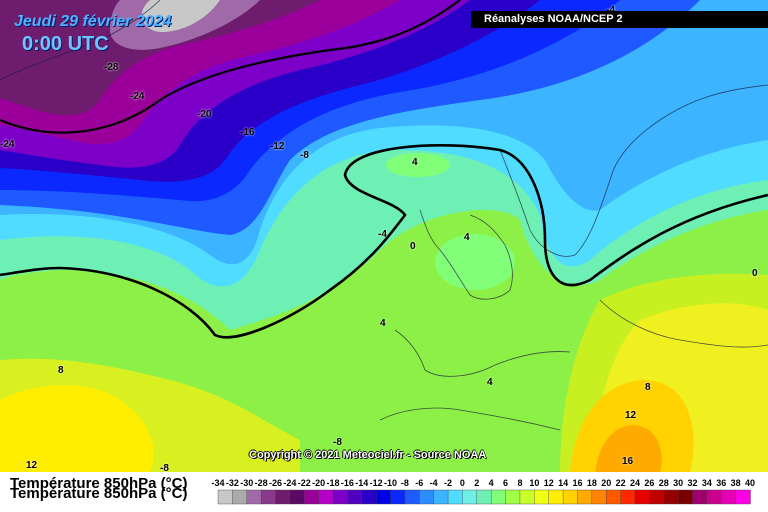 This screenshot has height=512, width=768. Describe the element at coordinates (755, 273) in the screenshot. I see `isotherm-label: 0` at that location.